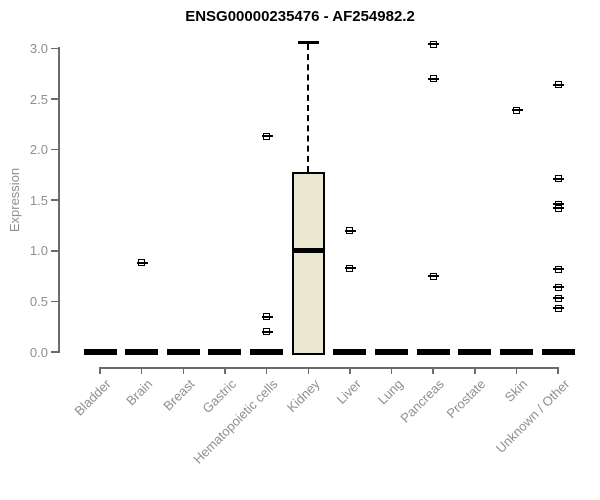 The image size is (600, 500). What do you see at coordinates (55, 301) in the screenshot?
I see `y-tick-0.5` at bounding box center [55, 301].